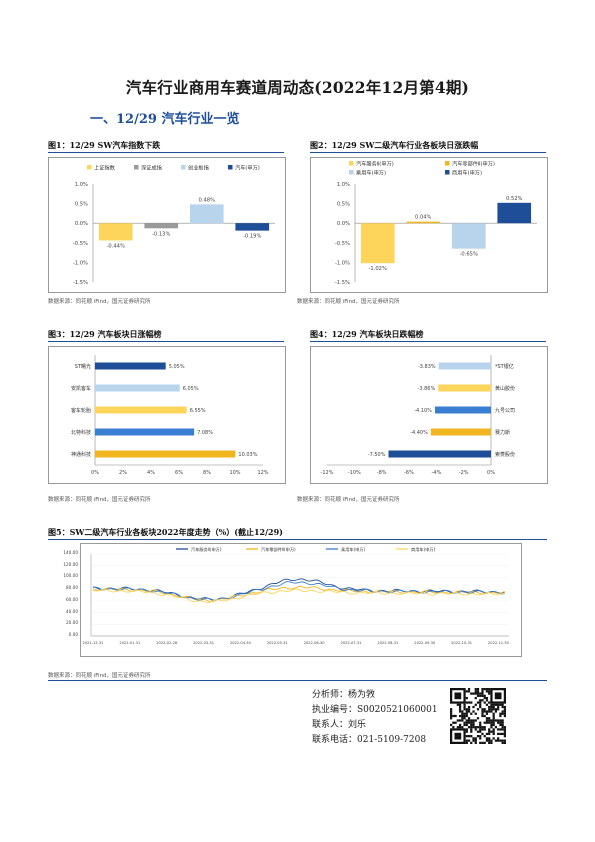 This screenshot has height=842, width=595. Describe the element at coordinates (73, 634) in the screenshot. I see `fig5-ytick-label: 0.00` at that location.